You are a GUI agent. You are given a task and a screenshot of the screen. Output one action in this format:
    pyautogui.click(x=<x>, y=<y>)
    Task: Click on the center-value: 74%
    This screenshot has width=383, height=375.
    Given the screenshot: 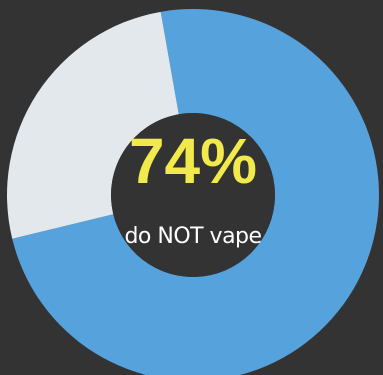 What is the action you would take?
    pyautogui.click(x=193, y=161)
    